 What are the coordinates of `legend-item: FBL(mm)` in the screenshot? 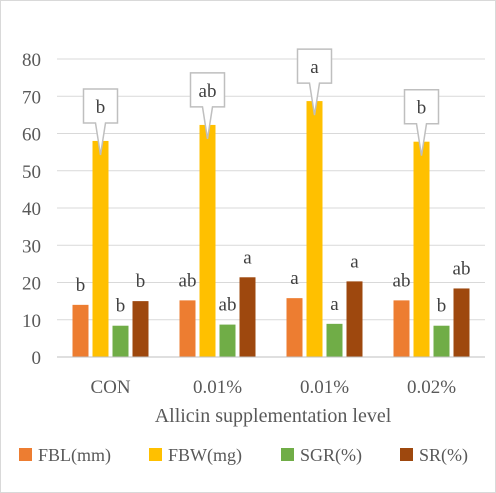 It's located at (65, 455).